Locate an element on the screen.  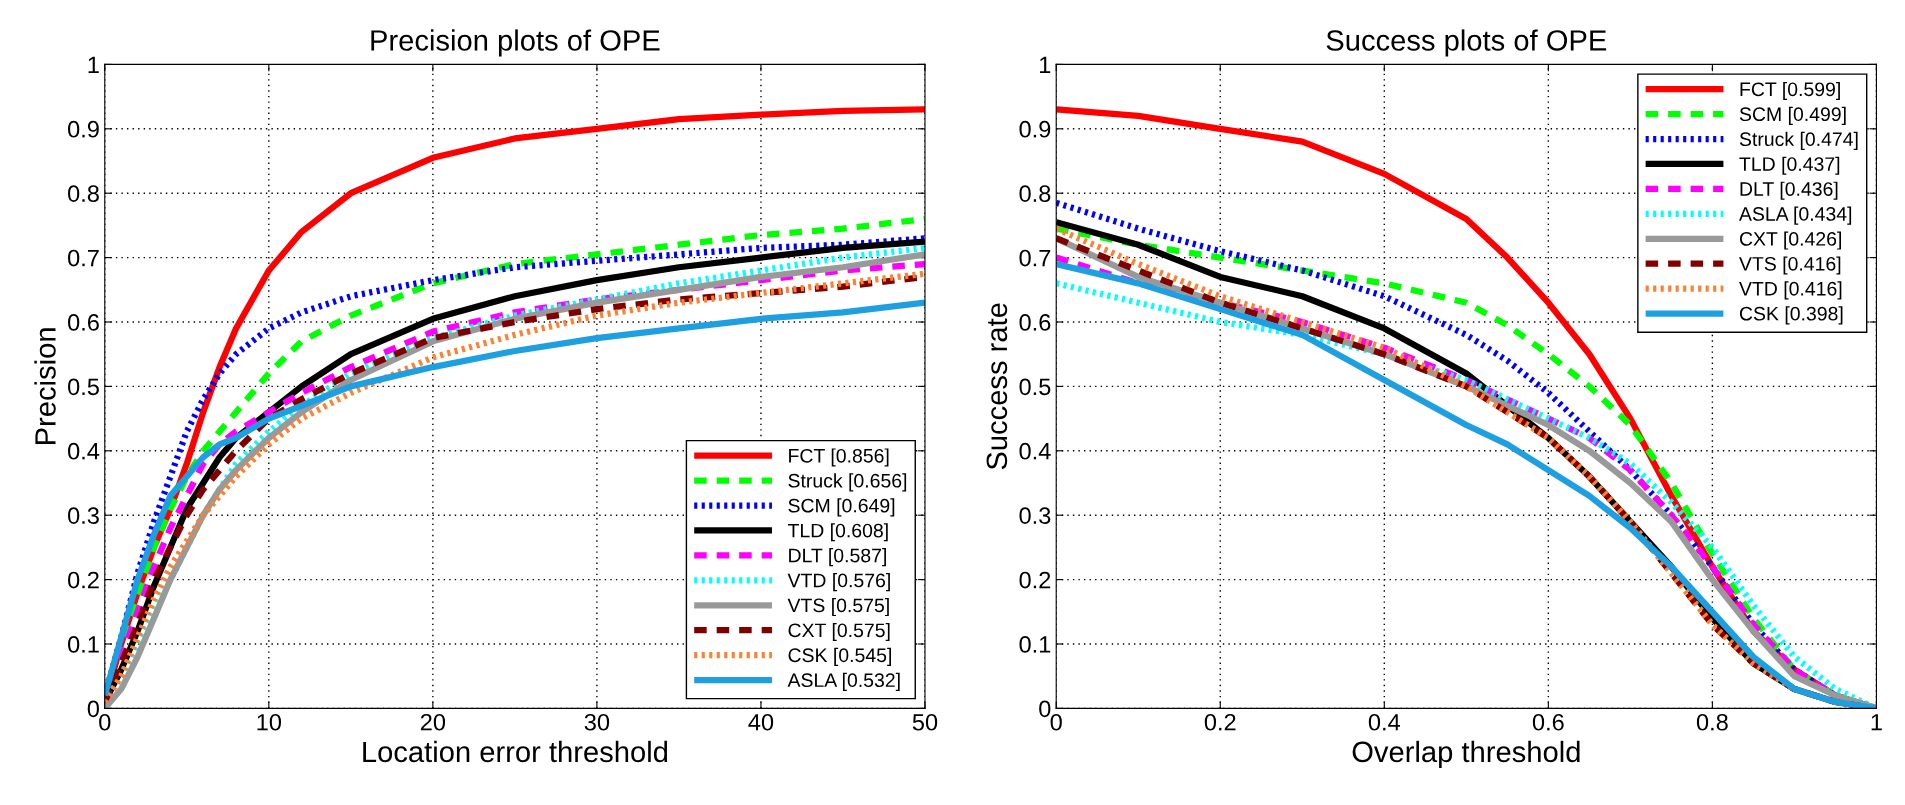
legend-label: FCT [0.599] is located at coordinates (1790, 91).